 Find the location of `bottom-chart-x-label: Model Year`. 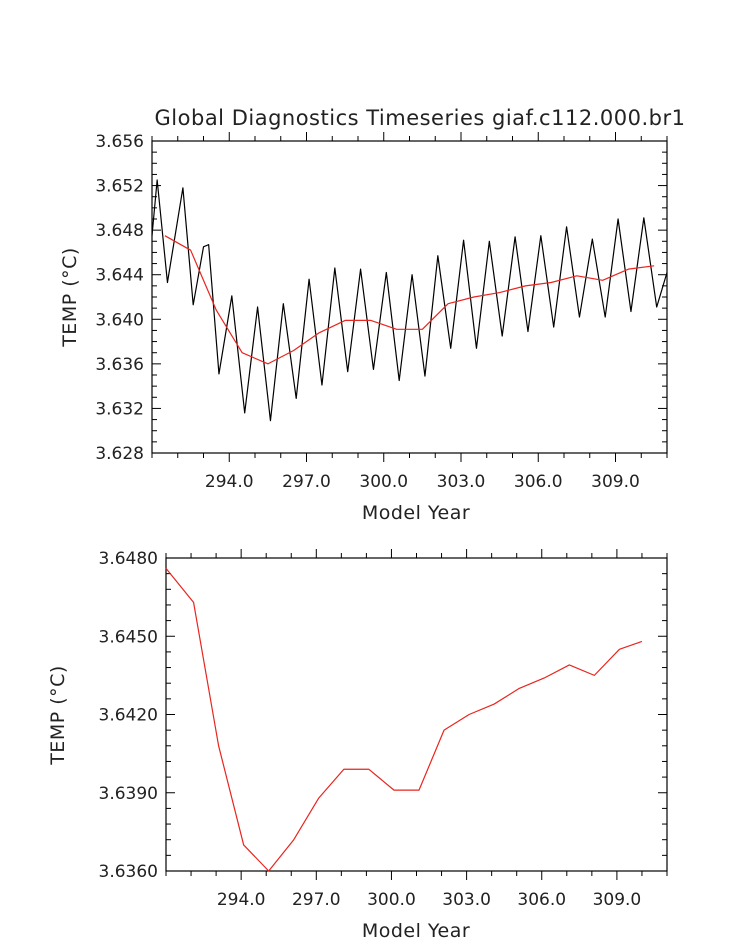

bottom-chart-x-label: Model Year is located at coordinates (416, 931).